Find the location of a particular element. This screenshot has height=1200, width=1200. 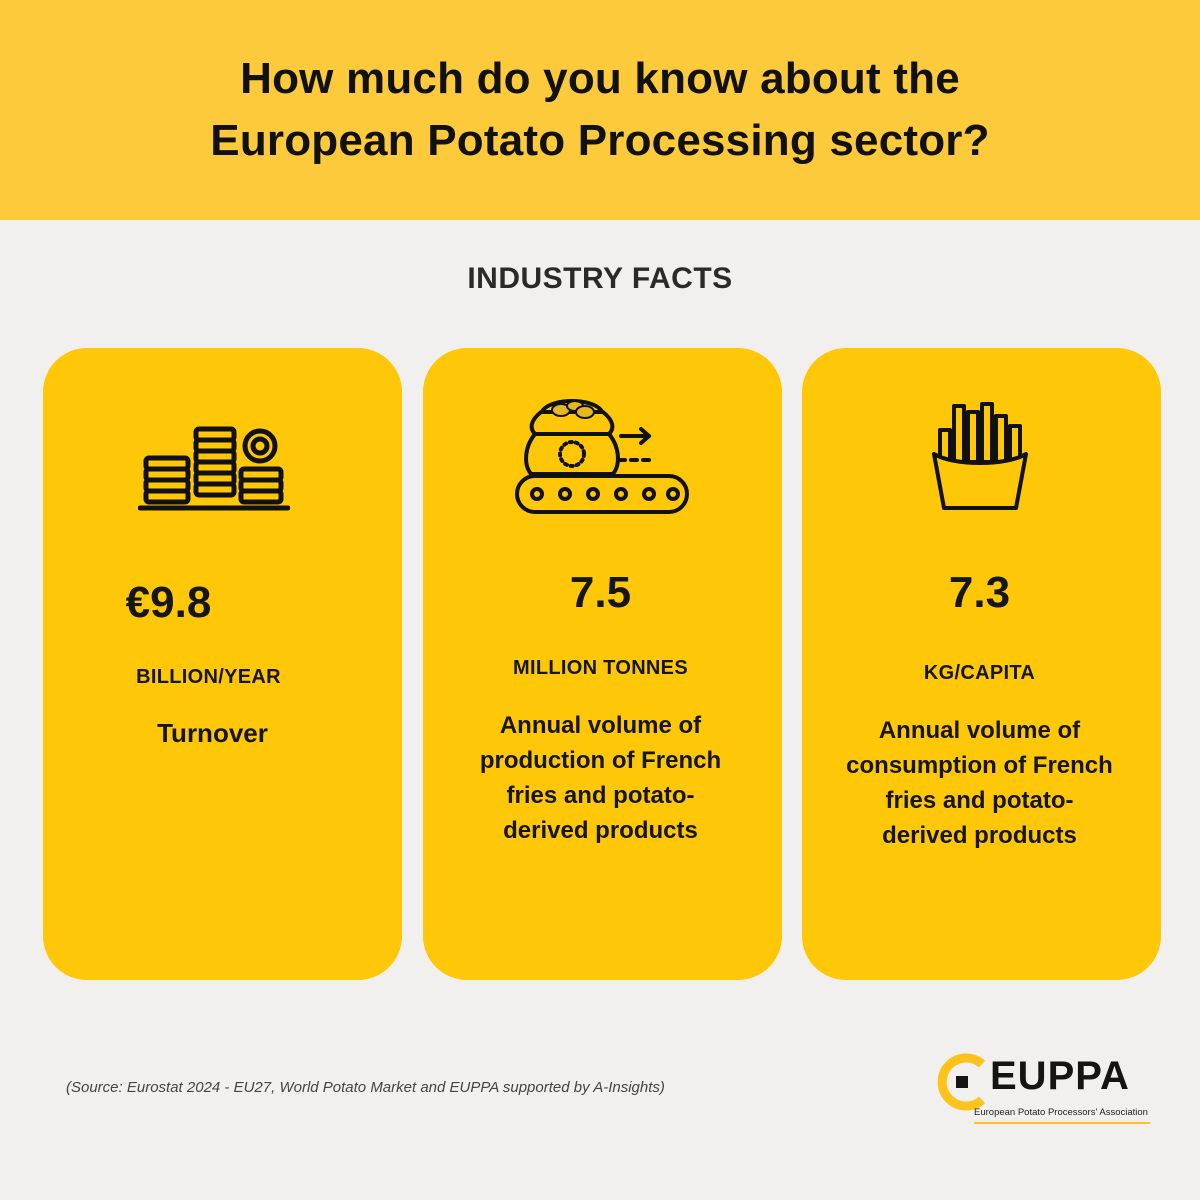

fact-unit: KG/CAPITA is located at coordinates (979, 673).